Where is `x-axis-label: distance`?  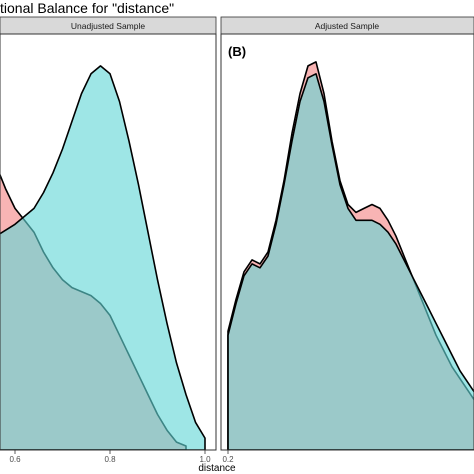 x-axis-label: distance is located at coordinates (217, 468).